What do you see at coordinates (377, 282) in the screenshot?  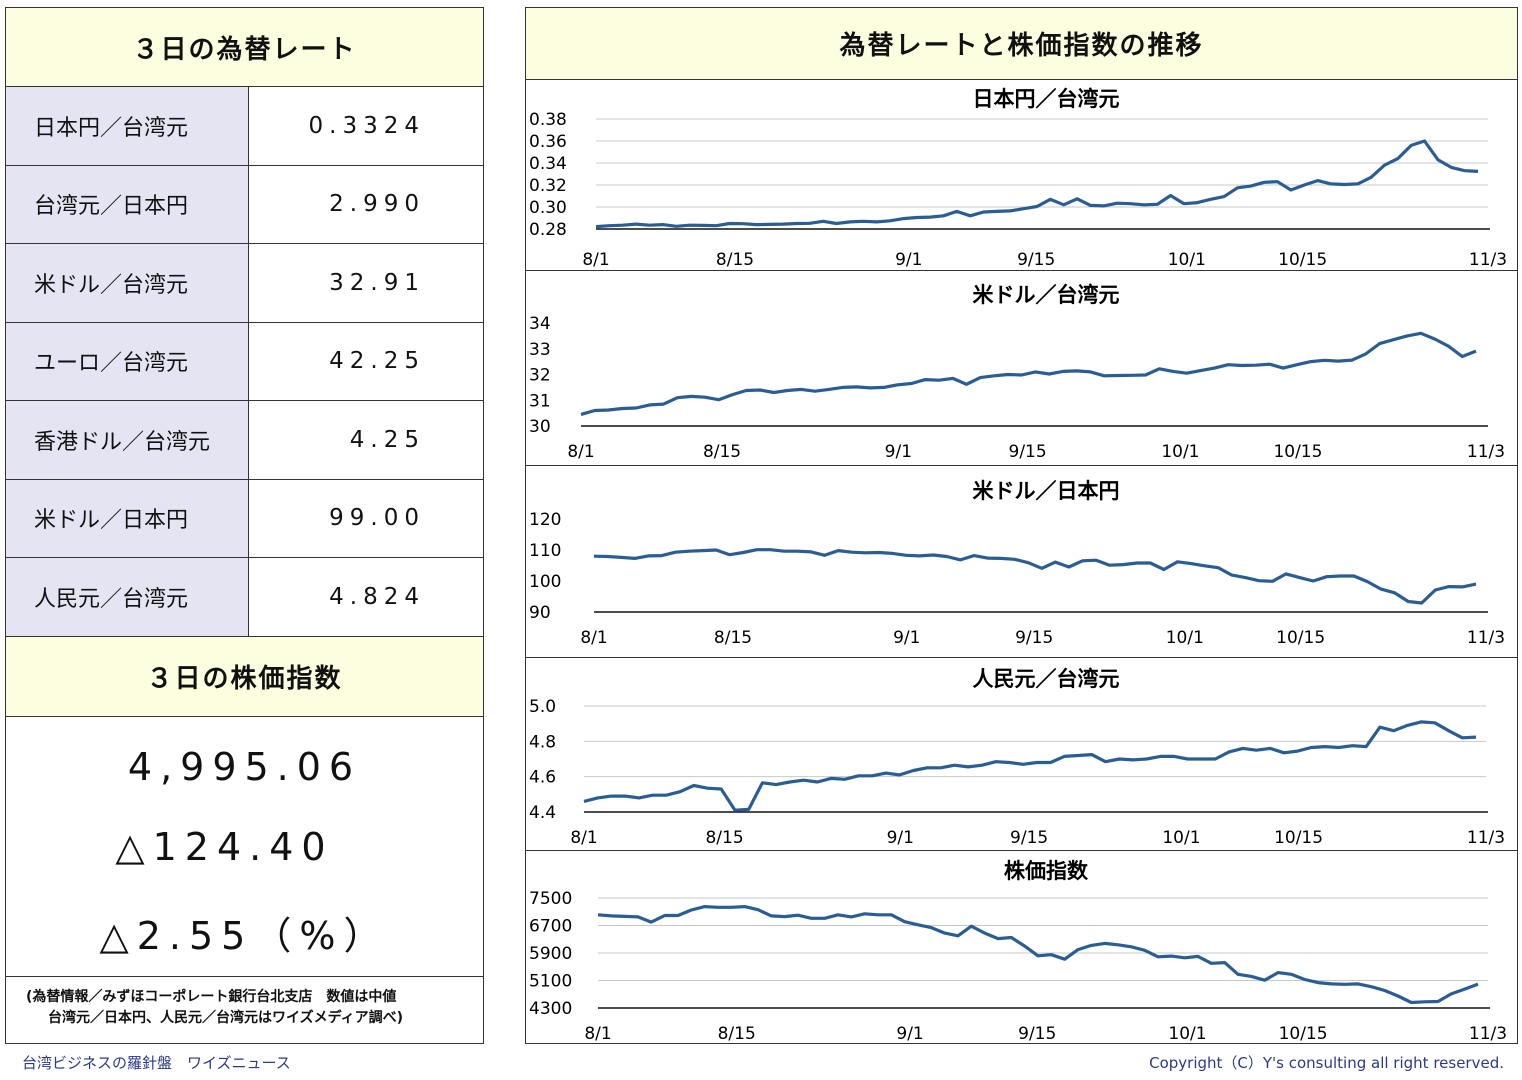 I see `rate-value: 32.91` at bounding box center [377, 282].